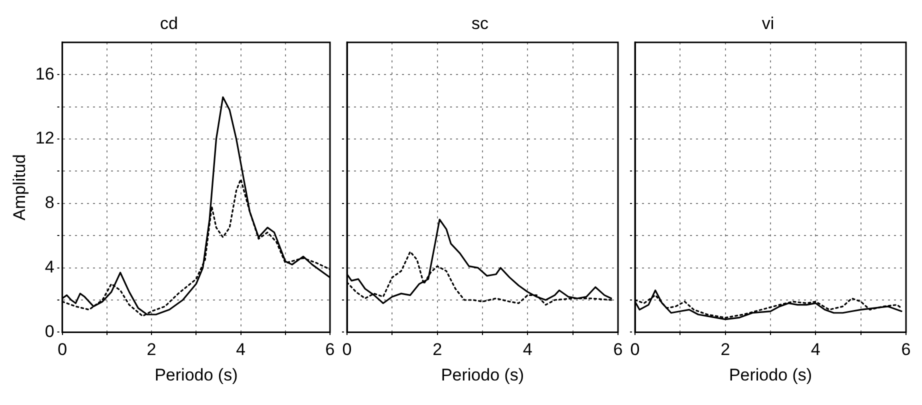  I want to click on y-tick-label: 4, so click(49, 266).